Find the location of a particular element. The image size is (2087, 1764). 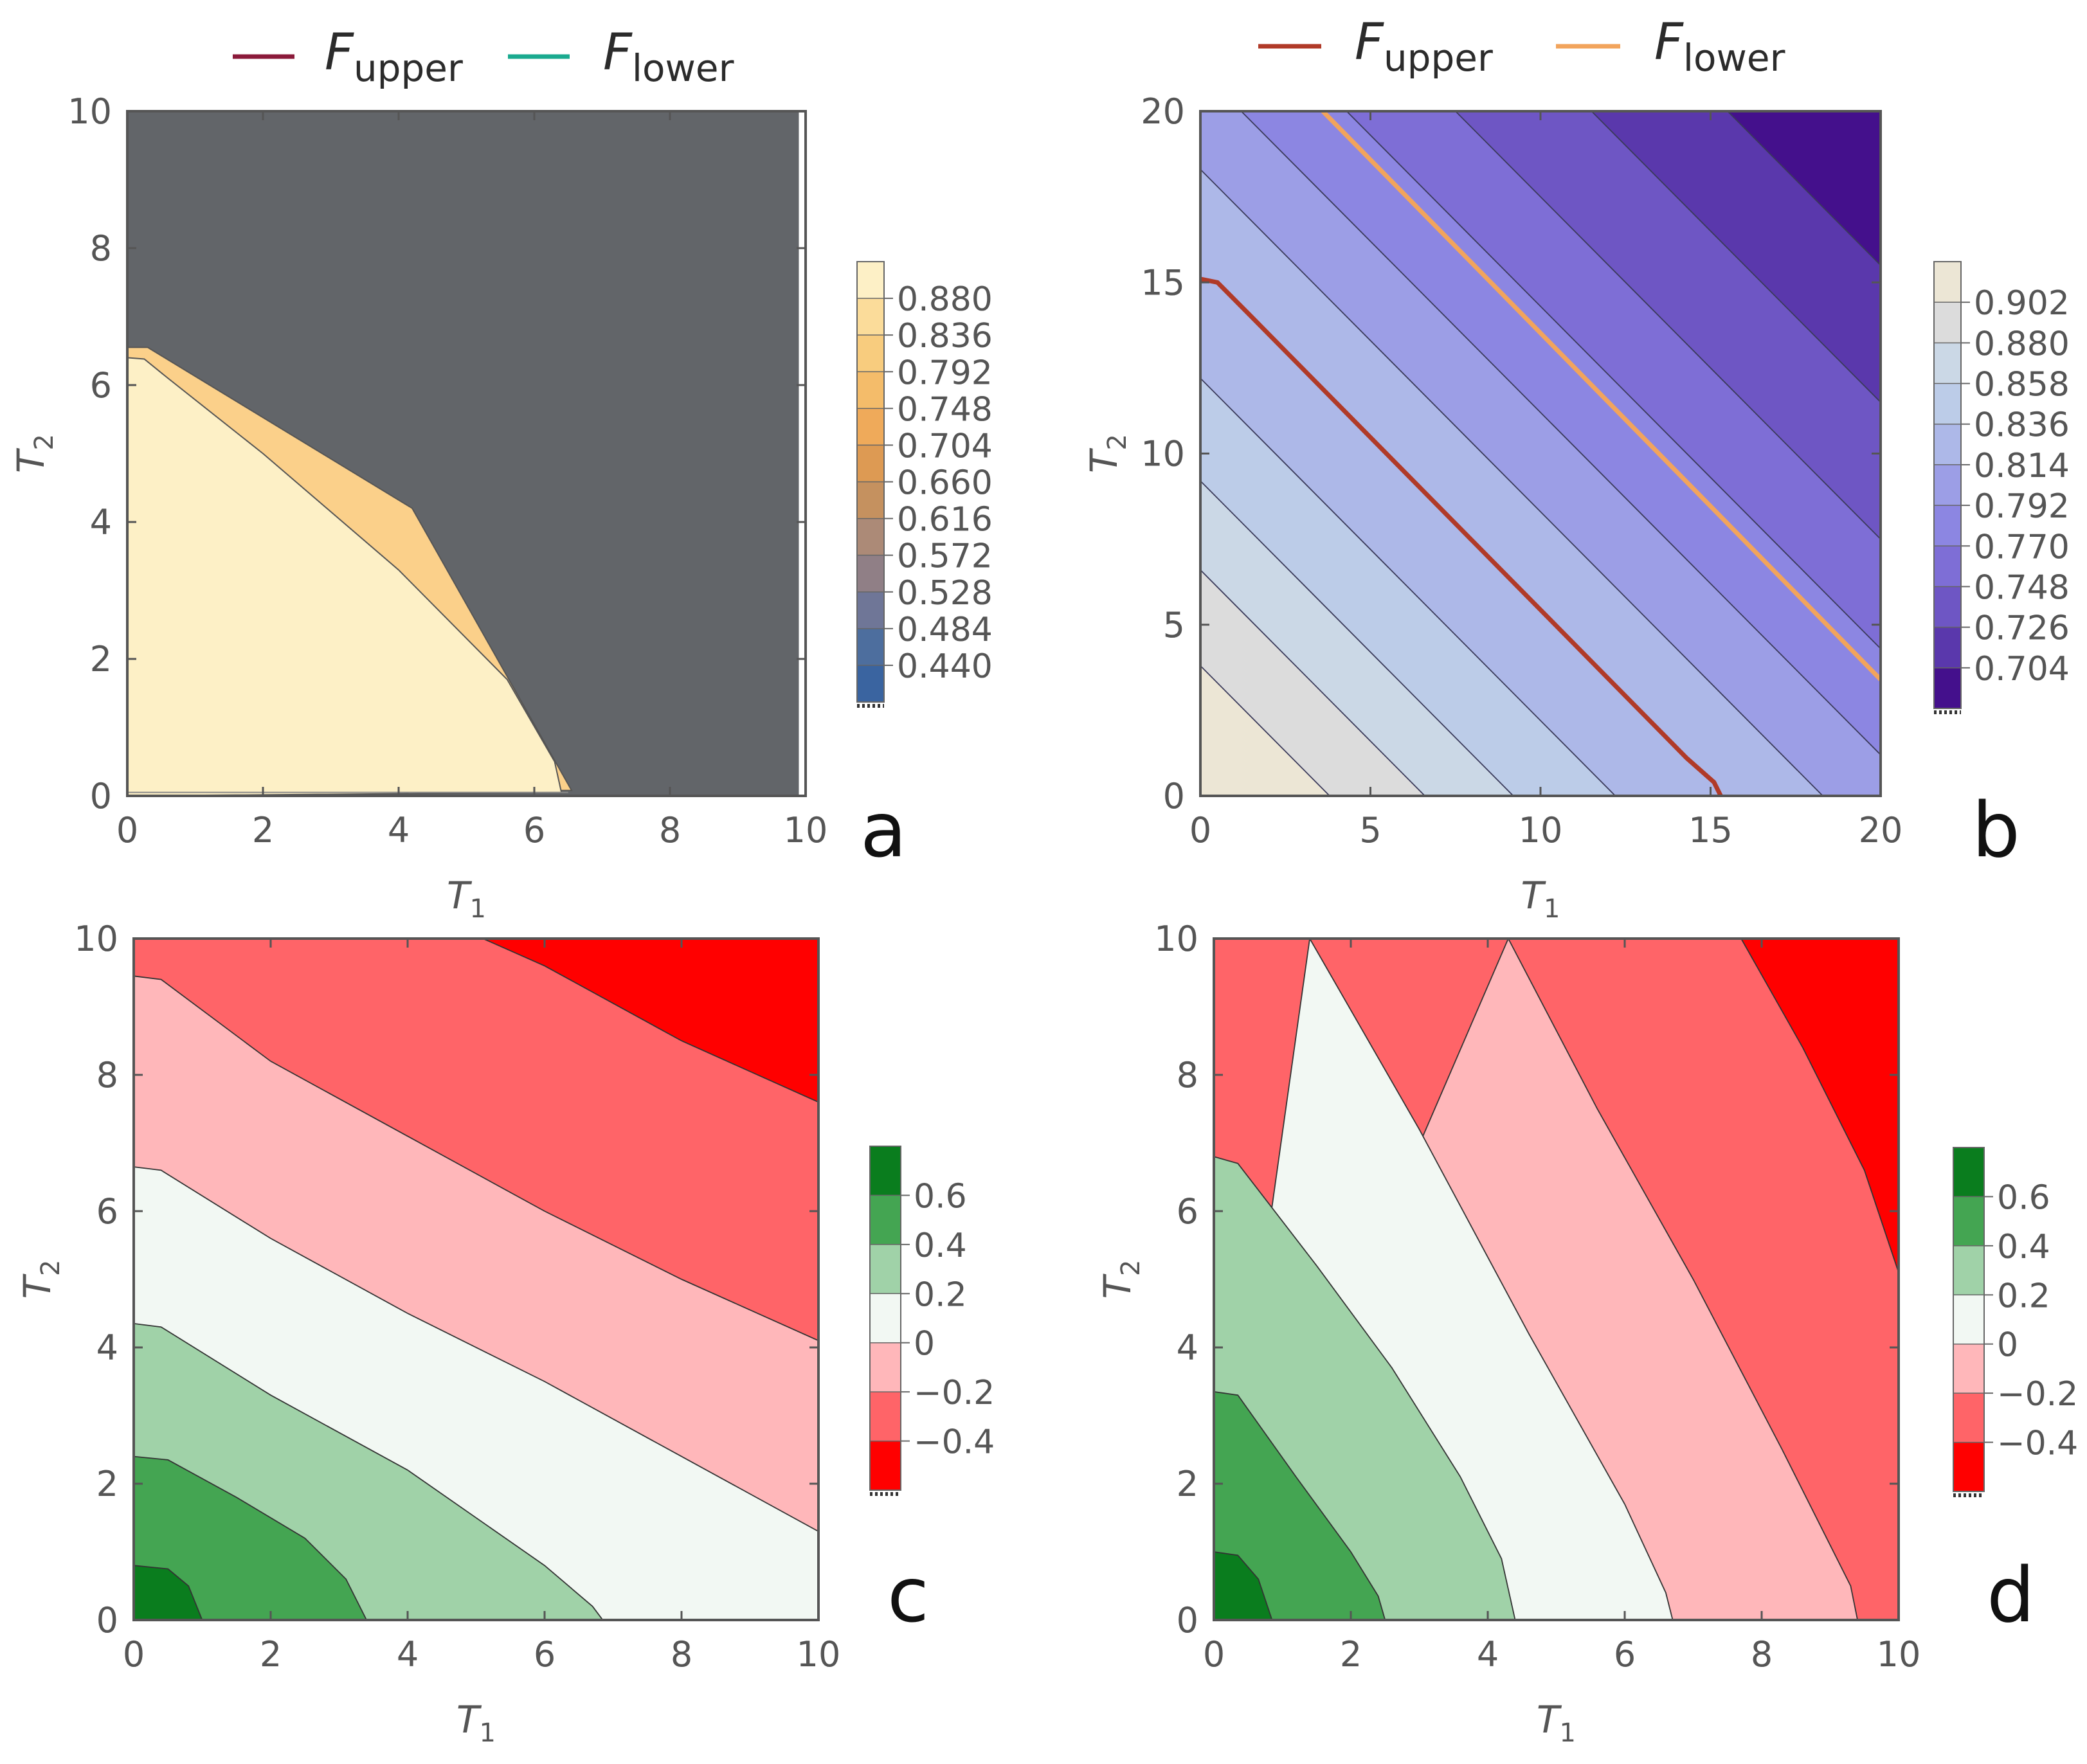

series-f-lower is located at coordinates (1601, 396).